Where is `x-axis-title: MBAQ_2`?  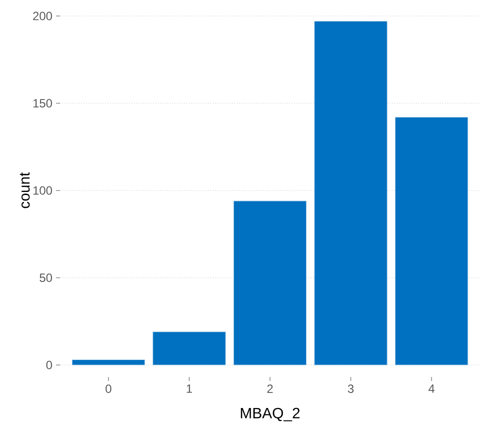
x-axis-title: MBAQ_2 is located at coordinates (270, 415).